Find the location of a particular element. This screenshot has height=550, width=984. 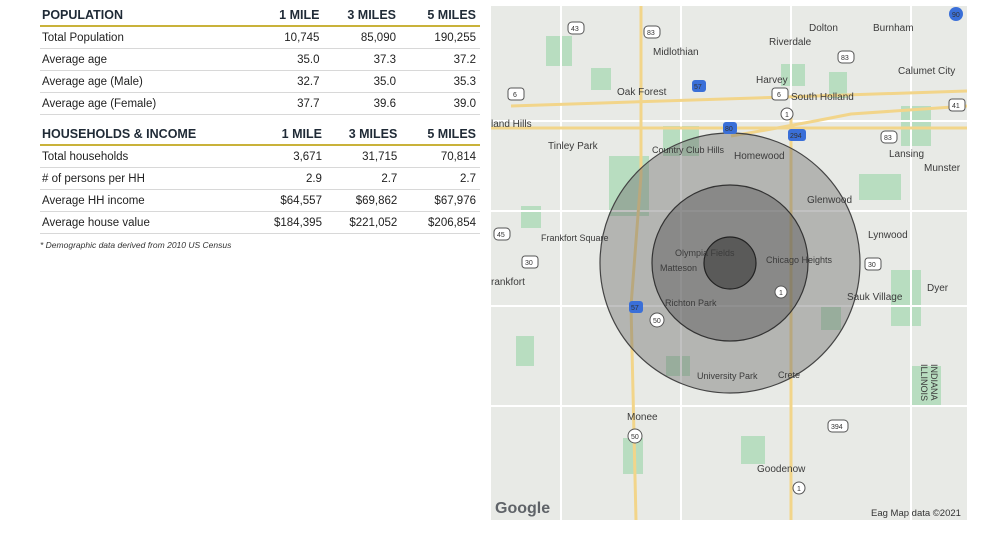

route-number: 80 is located at coordinates (729, 129).